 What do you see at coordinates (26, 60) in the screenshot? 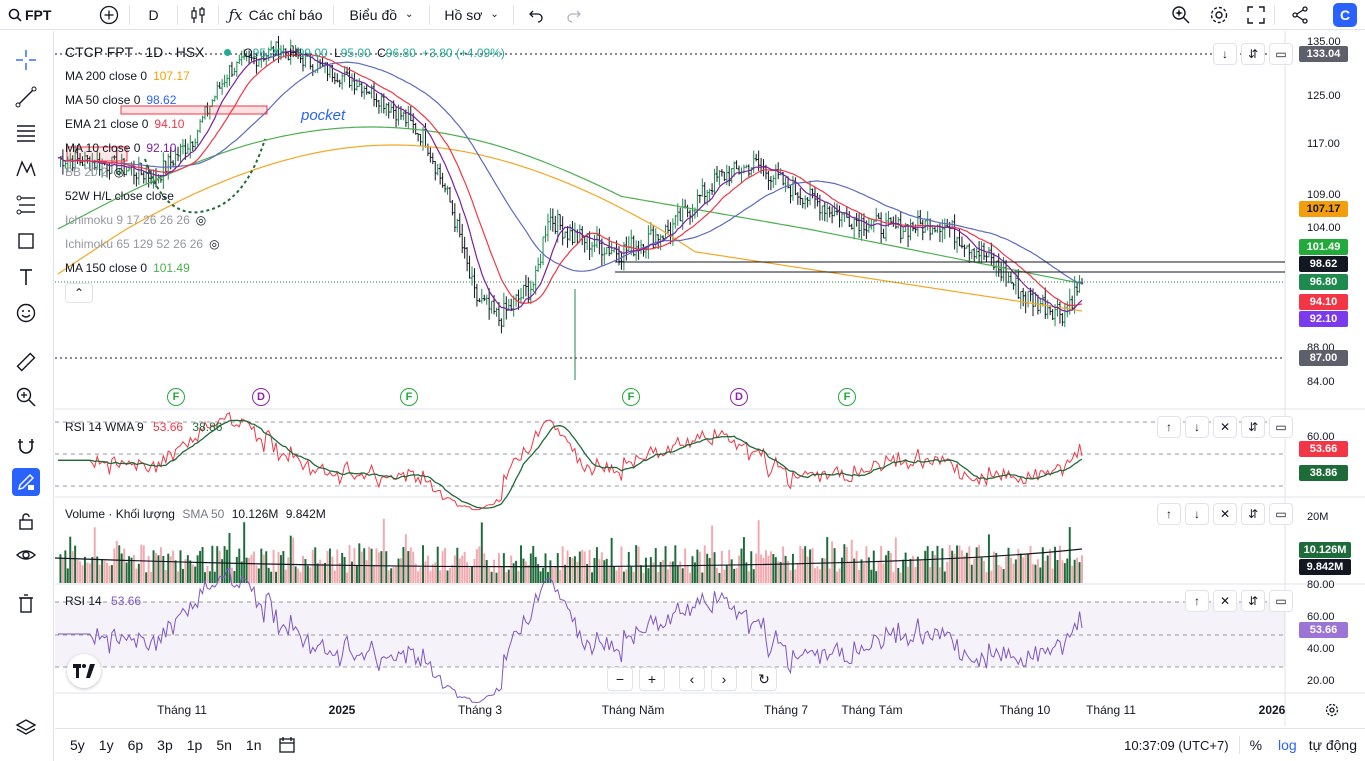
I see `crosshair-tool` at bounding box center [26, 60].